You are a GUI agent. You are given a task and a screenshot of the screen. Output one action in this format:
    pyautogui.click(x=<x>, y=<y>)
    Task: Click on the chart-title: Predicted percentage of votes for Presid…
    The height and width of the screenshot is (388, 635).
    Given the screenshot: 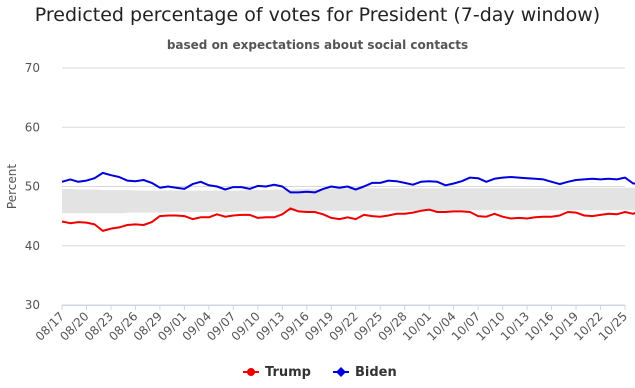 What is the action you would take?
    pyautogui.click(x=317, y=15)
    